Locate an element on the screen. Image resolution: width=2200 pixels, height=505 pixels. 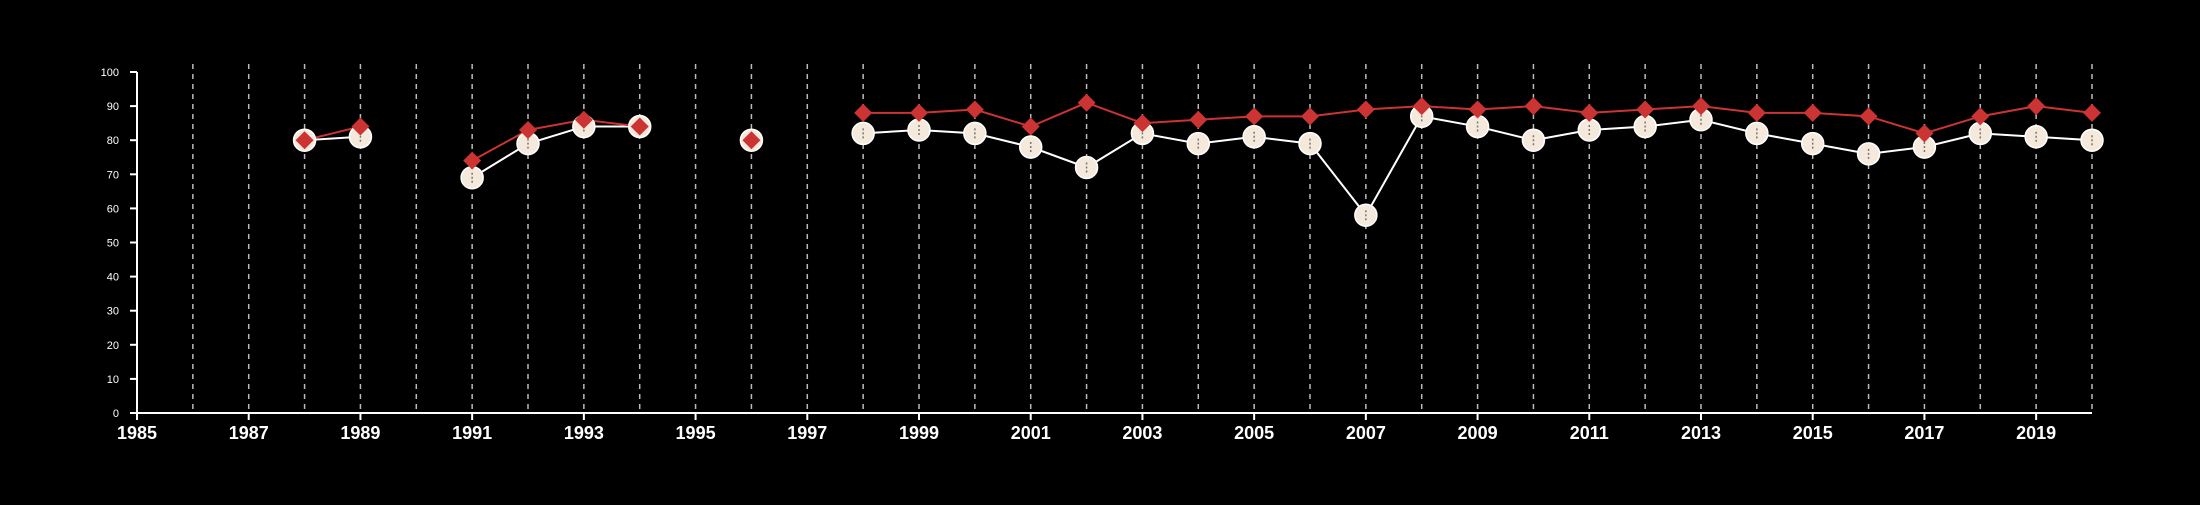
diamond-point-2010 is located at coordinates (1533, 106).